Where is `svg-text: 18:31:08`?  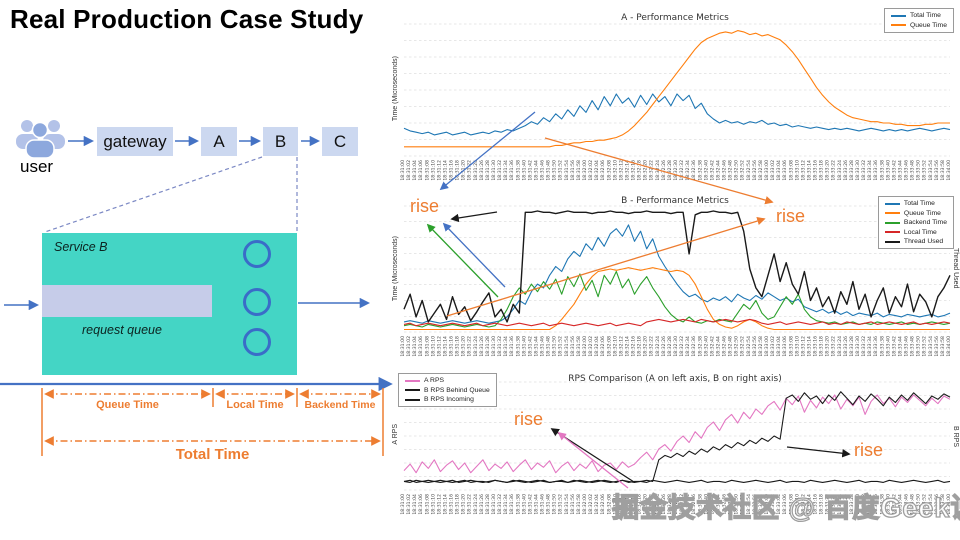
svg-text: 18:31:08 is located at coordinates (427, 504).